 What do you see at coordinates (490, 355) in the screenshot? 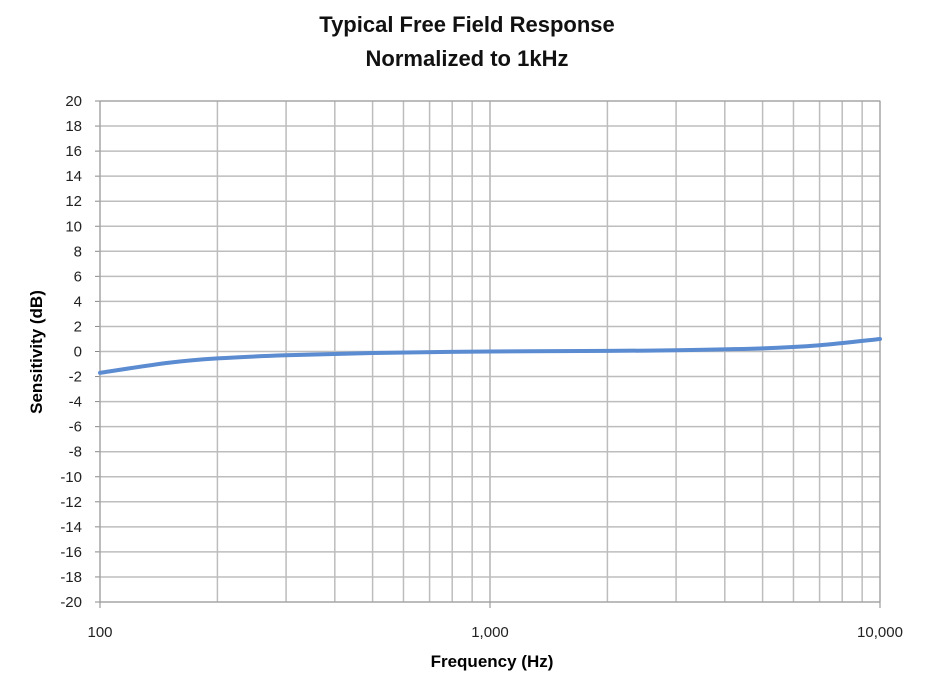
I see `series-line` at bounding box center [490, 355].